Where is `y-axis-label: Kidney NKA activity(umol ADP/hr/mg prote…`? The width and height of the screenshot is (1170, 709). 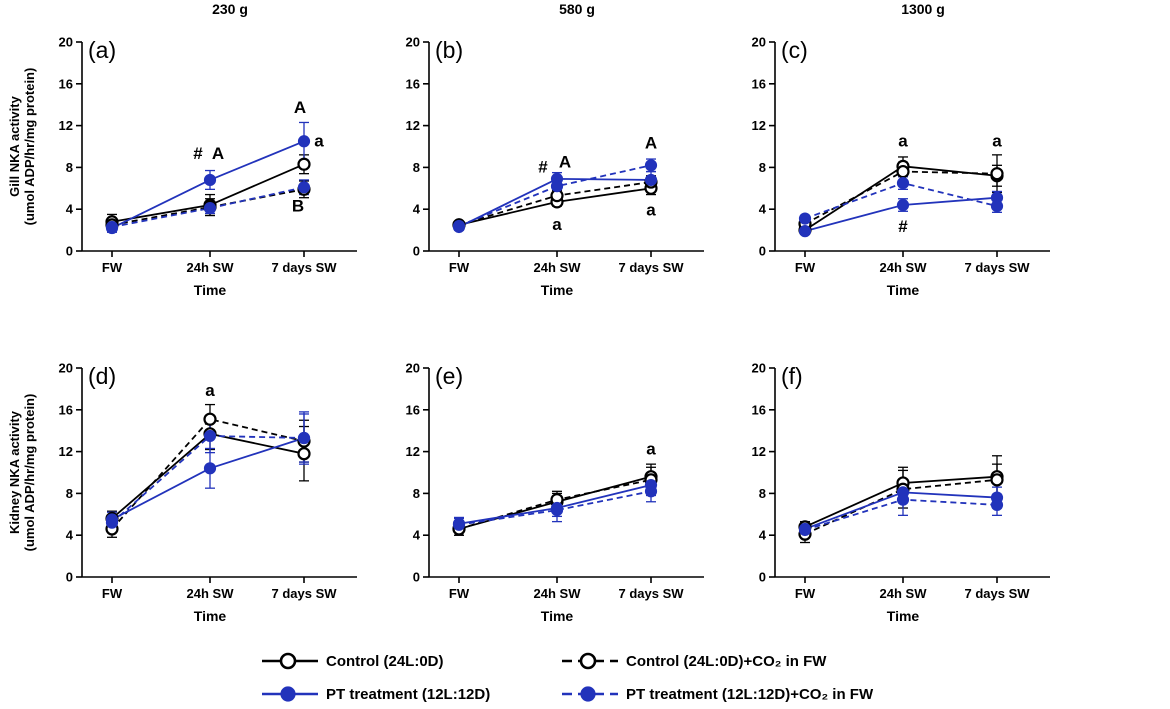 y-axis-label: Kidney NKA activity(umol ADP/hr/mg prote… is located at coordinates (22, 473).